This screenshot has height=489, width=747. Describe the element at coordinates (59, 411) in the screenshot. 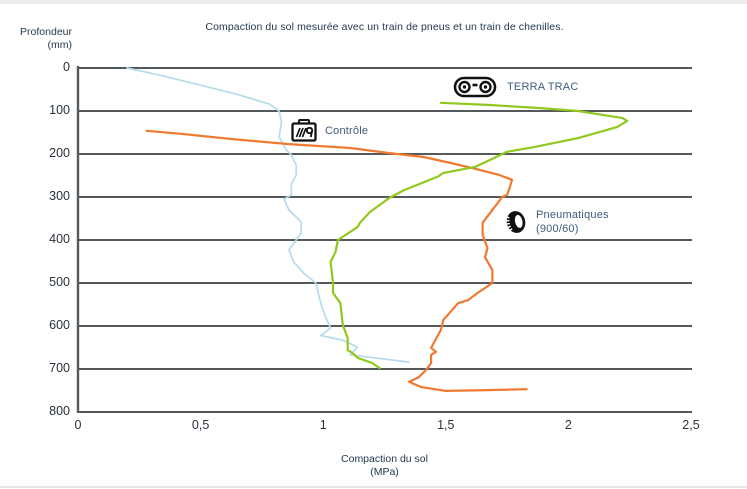

I see `y-tick-800: 800` at that location.